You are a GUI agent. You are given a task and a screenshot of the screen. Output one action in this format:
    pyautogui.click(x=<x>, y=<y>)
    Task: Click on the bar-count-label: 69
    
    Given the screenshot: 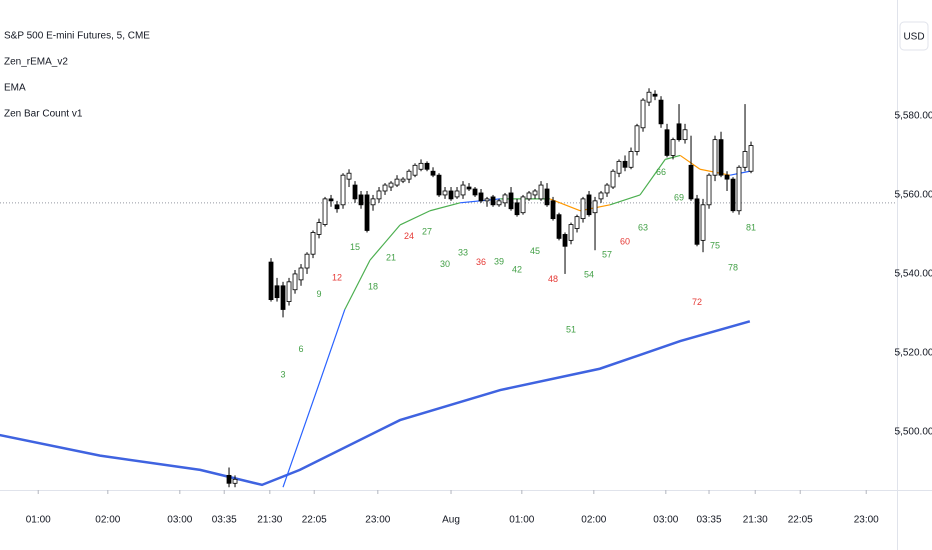 What is the action you would take?
    pyautogui.click(x=679, y=197)
    